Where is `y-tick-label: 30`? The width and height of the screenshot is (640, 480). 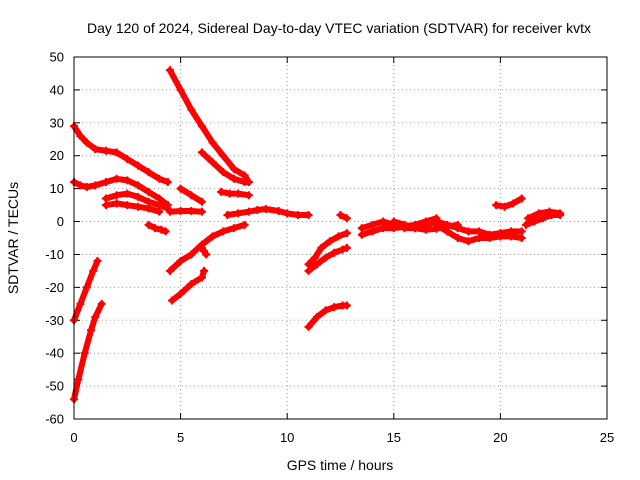 y-tick-label: 30 is located at coordinates (57, 122).